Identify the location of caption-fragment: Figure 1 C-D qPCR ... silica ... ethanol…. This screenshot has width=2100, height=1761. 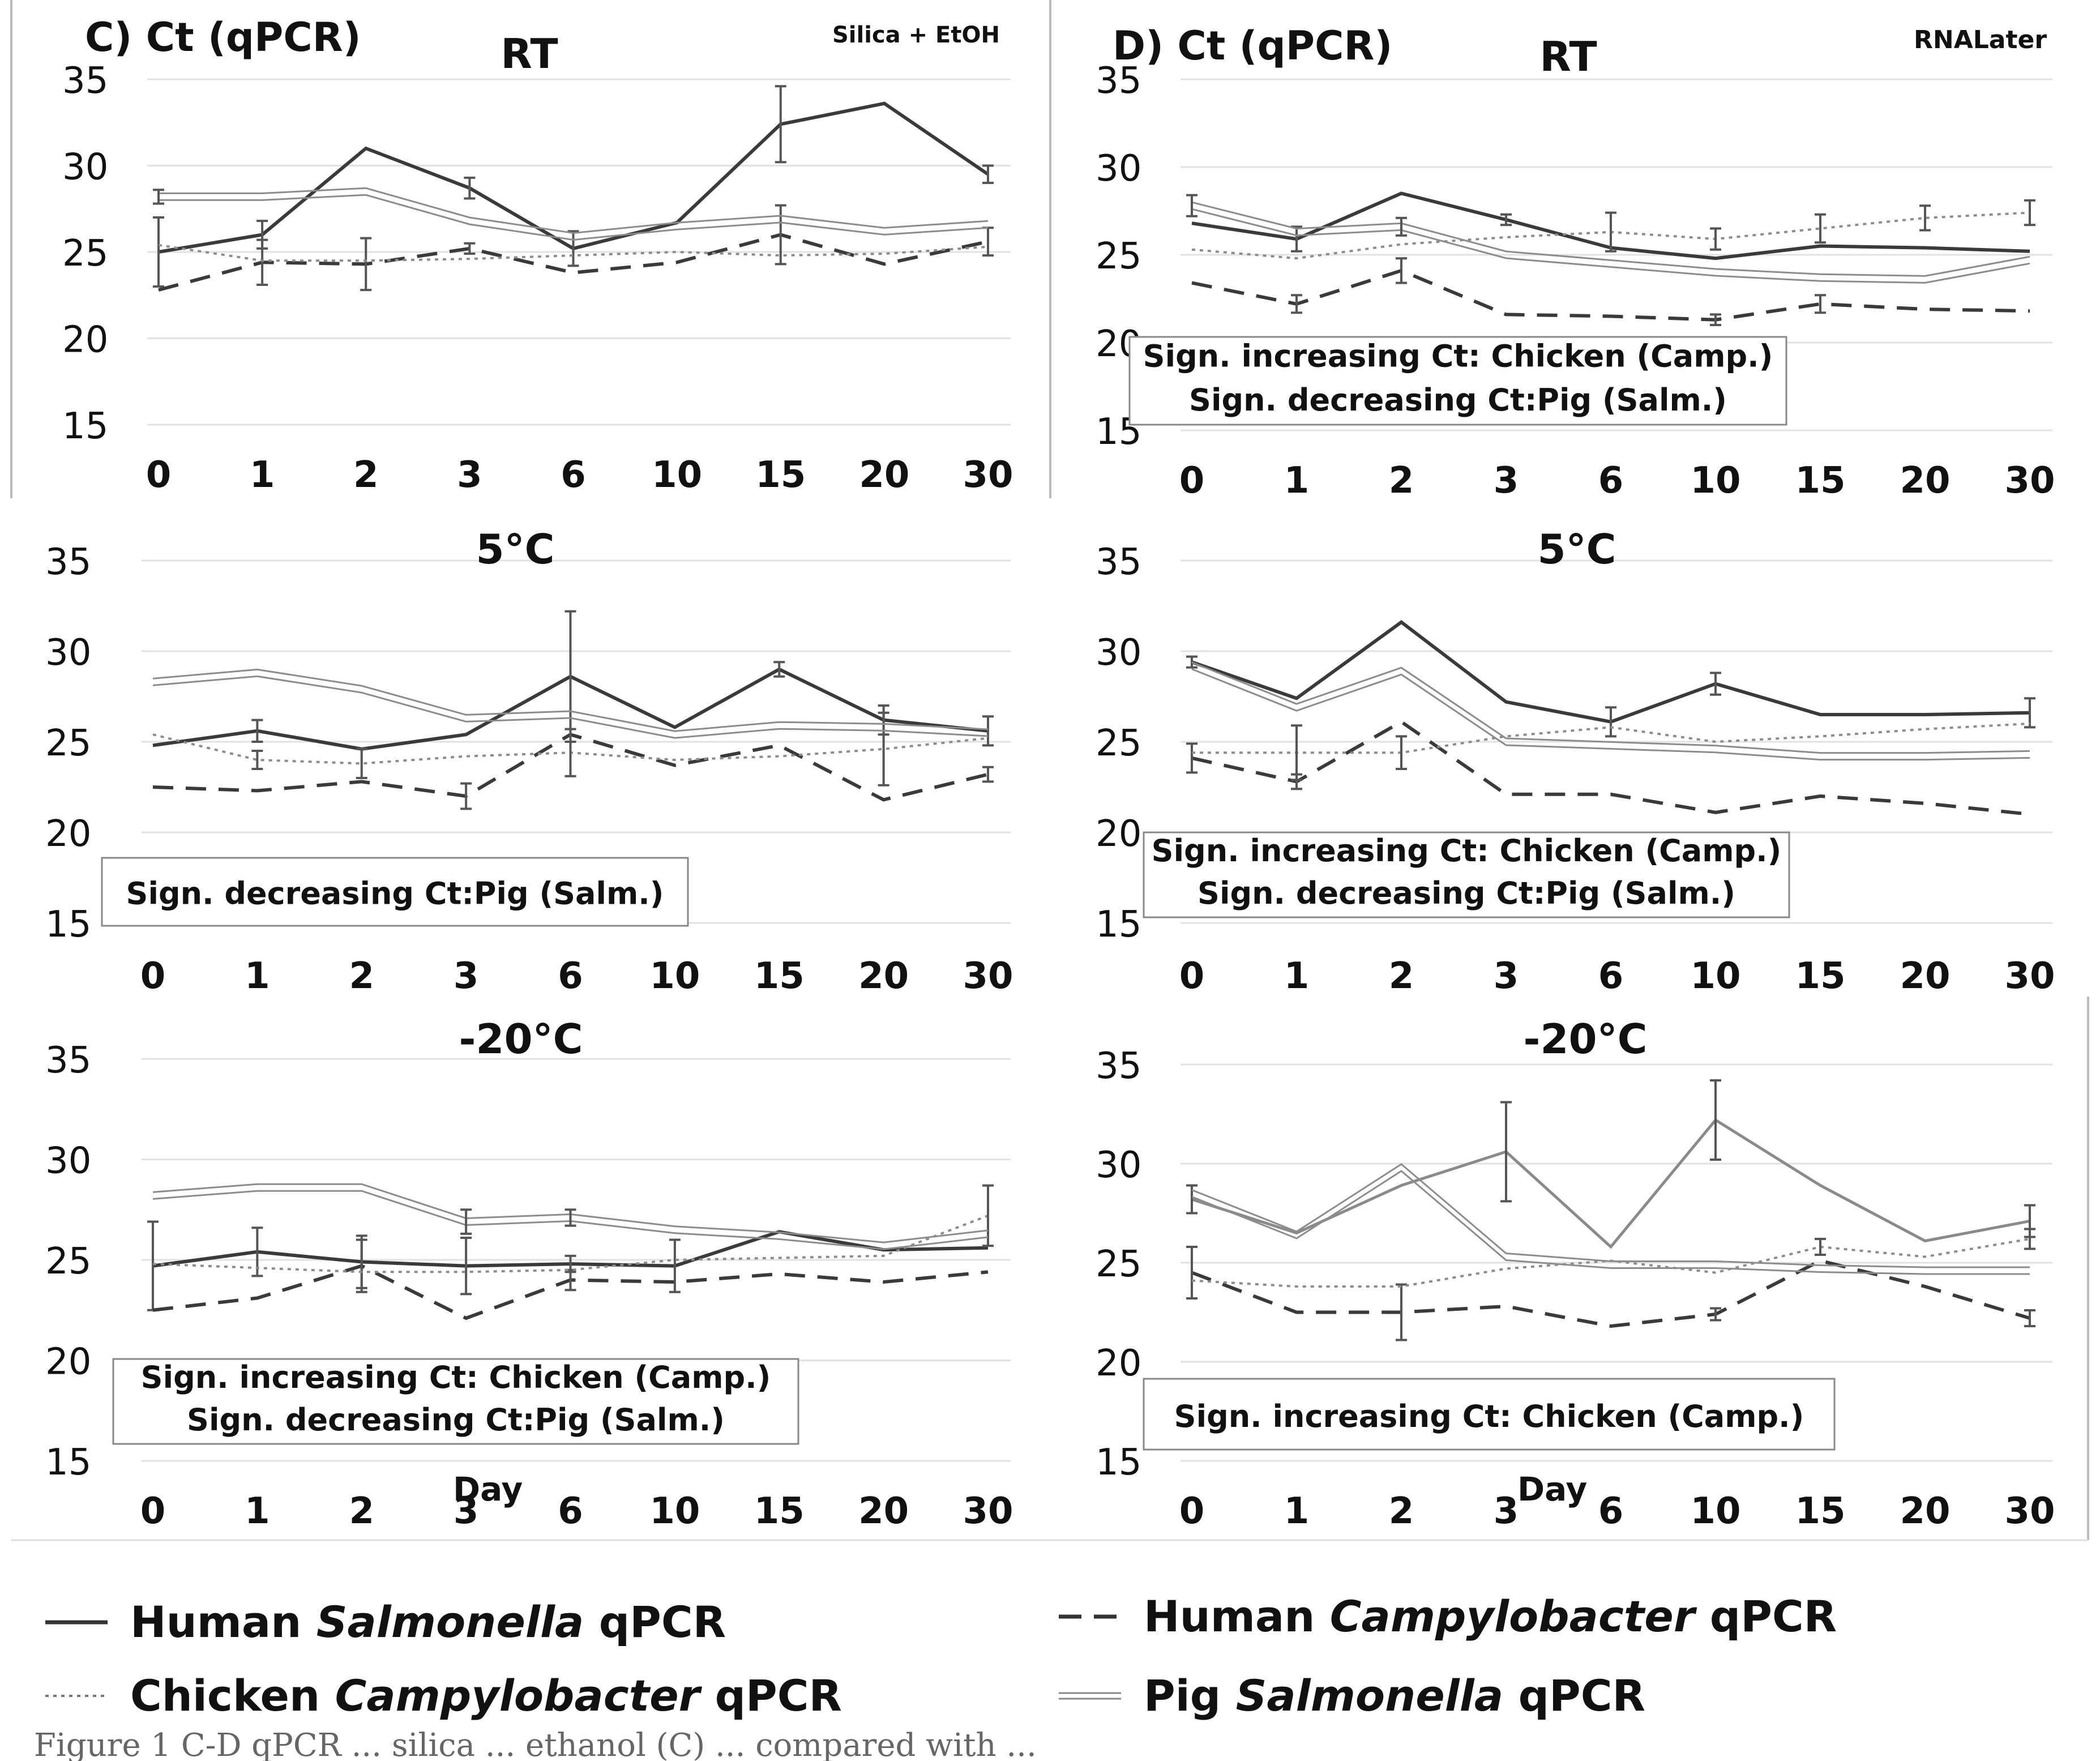
(535, 1744).